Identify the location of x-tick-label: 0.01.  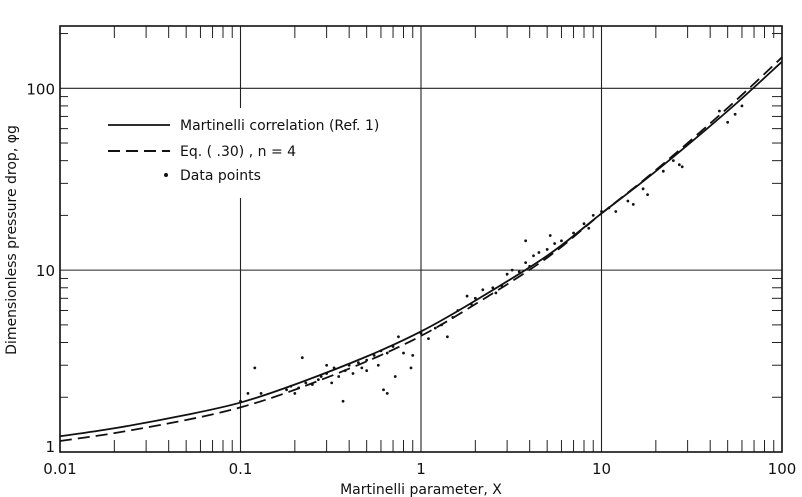
(59, 469).